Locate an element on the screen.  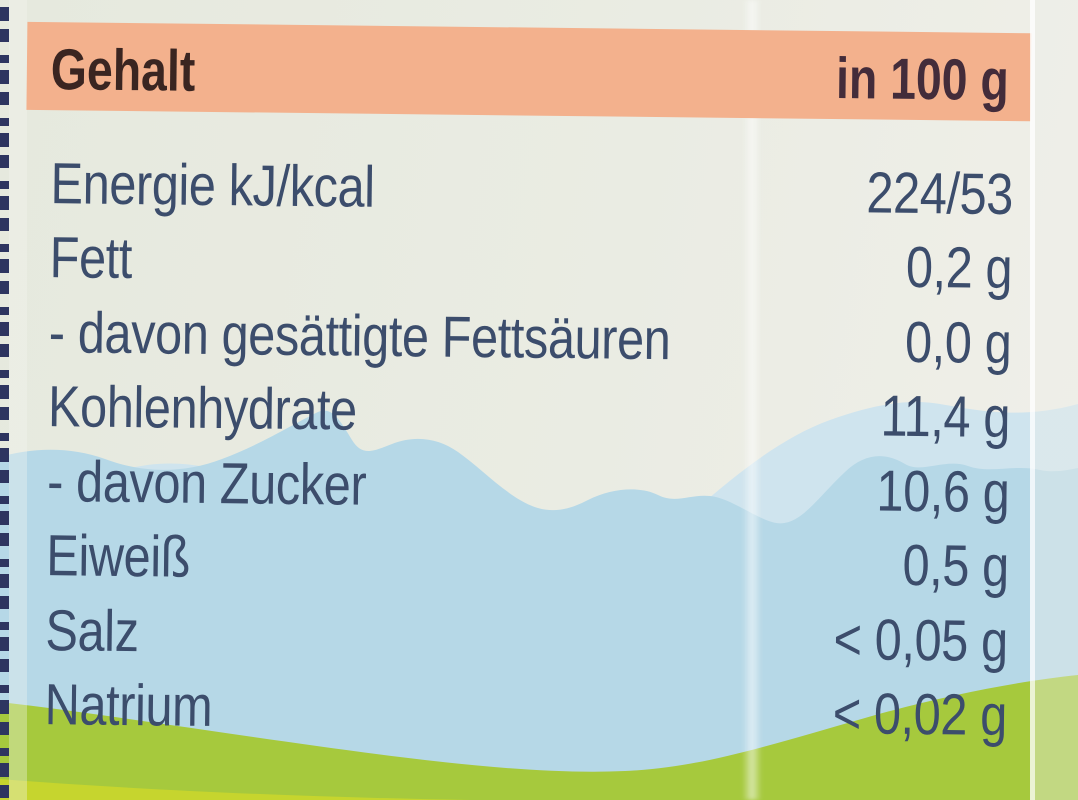
barcode-edge is located at coordinates (4, 400).